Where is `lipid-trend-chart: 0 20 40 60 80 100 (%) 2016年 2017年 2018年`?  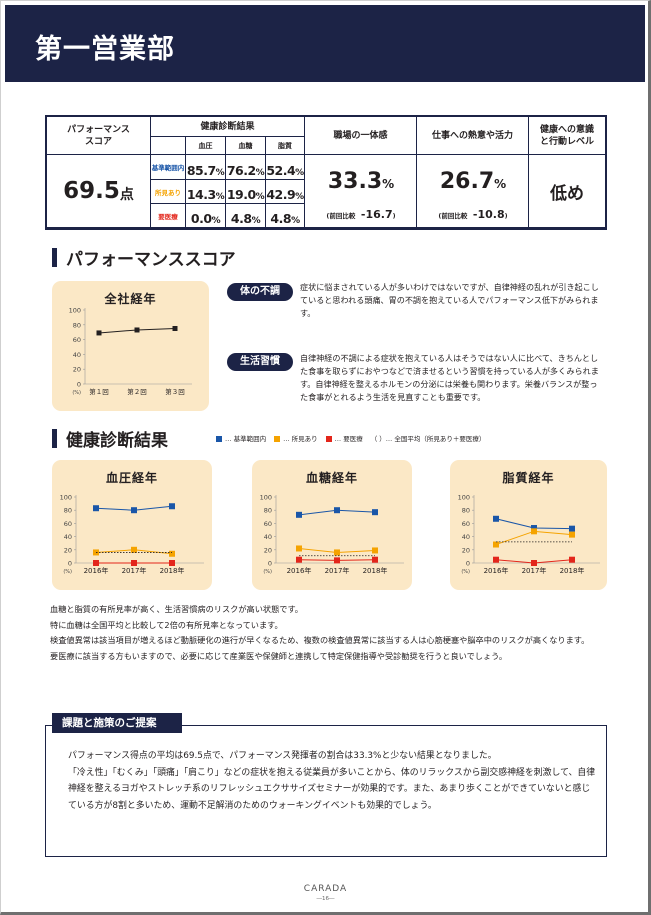
lipid-trend-chart: 0 20 40 60 80 100 (%) 2016年 2017年 2018年 is located at coordinates (529, 534).